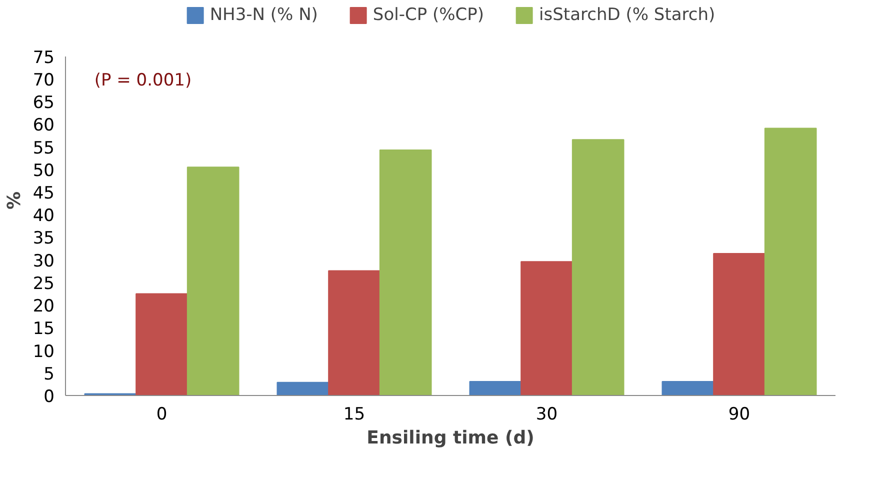 The width and height of the screenshot is (887, 493). What do you see at coordinates (43, 352) in the screenshot?
I see `y-tick-label: 10` at bounding box center [43, 352].